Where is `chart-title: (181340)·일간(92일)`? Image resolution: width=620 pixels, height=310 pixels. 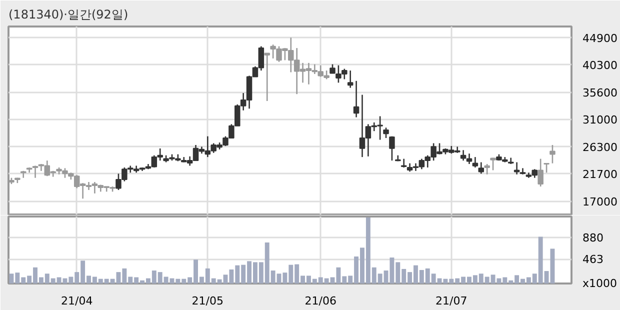
chart-title: (181340)·일간(92일) is located at coordinates (68, 15).